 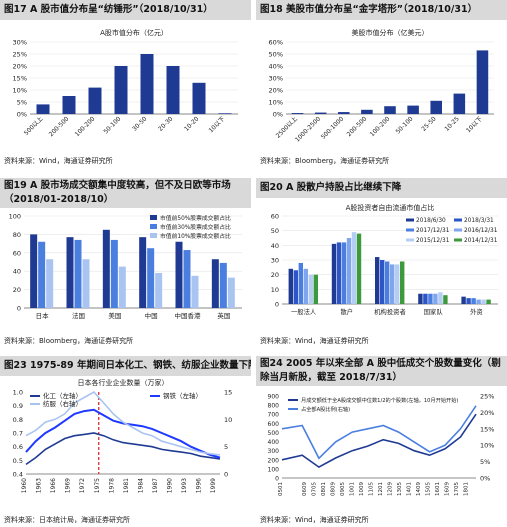 I want to click on fig17-ytick-label: 25%, so click(x=20, y=55).